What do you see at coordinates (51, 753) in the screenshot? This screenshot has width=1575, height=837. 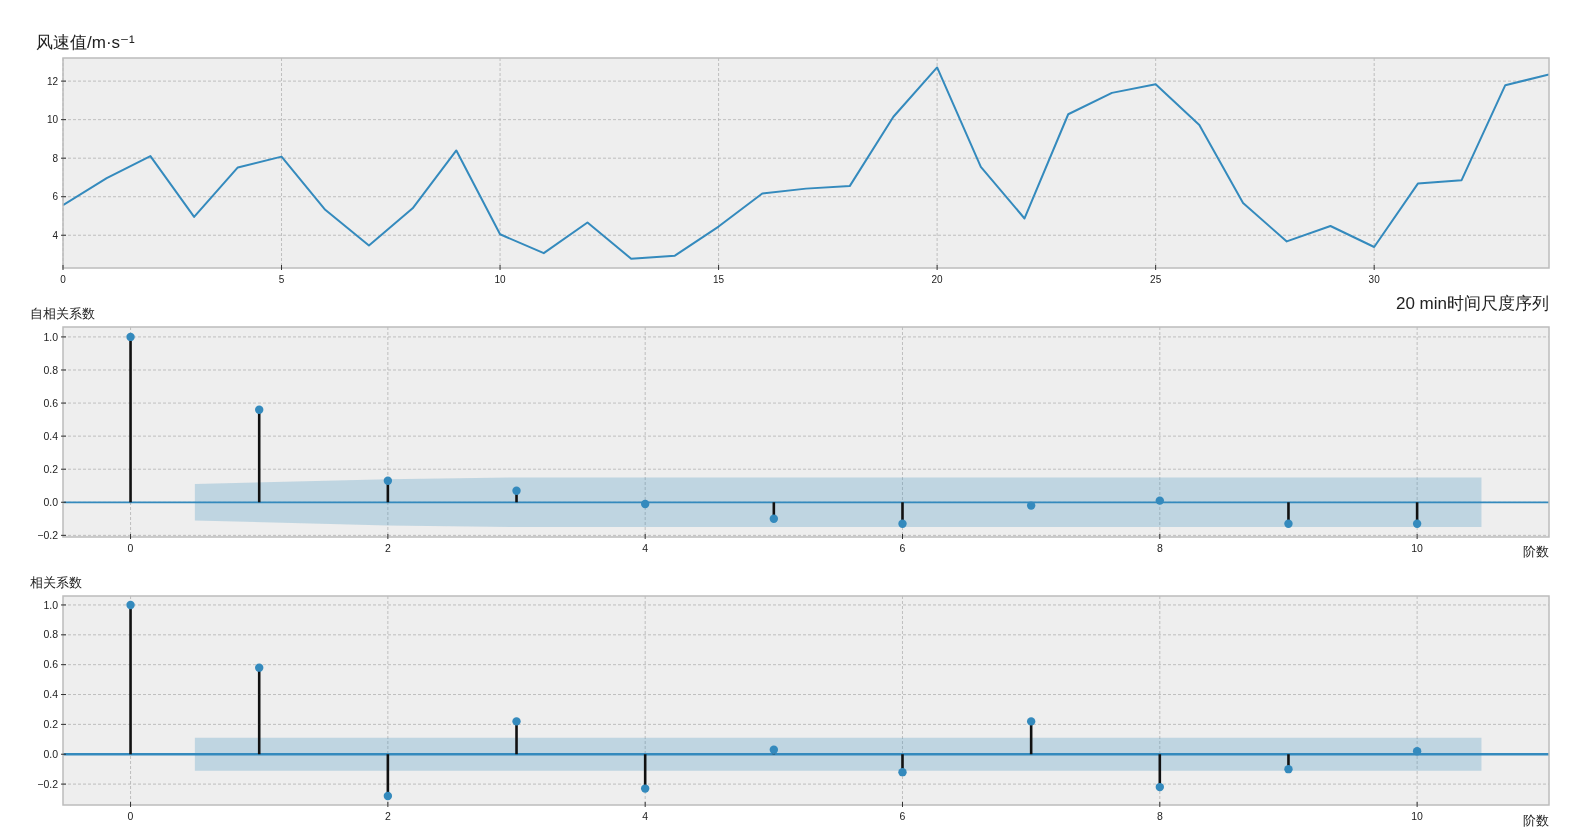 I see `y-tick-label: 0.0` at bounding box center [51, 753].